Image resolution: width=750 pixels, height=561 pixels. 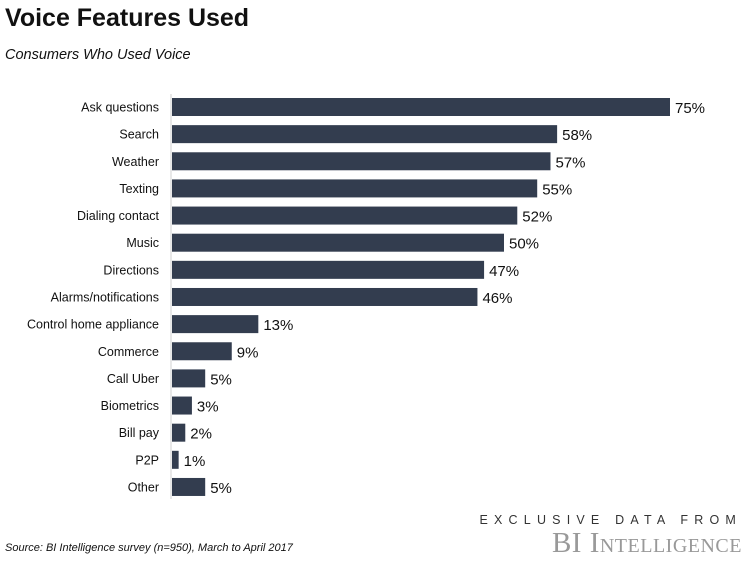 What do you see at coordinates (195, 461) in the screenshot?
I see `value-label: 1%` at bounding box center [195, 461].